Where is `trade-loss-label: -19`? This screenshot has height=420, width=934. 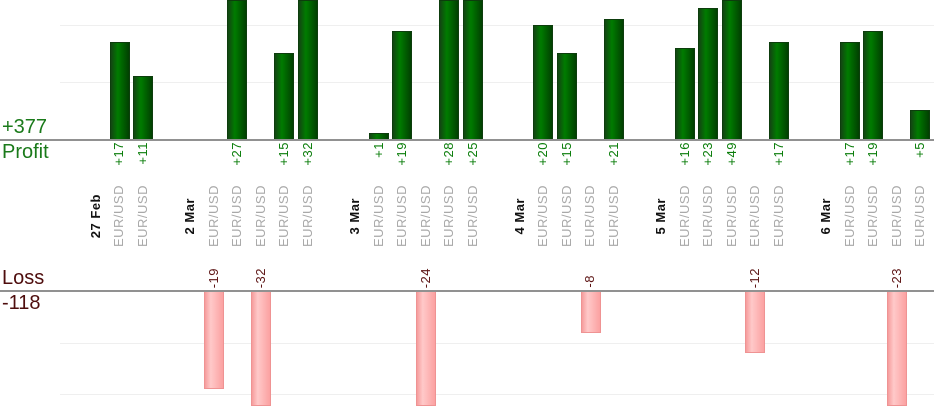 trade-loss-label: -19 is located at coordinates (213, 277).